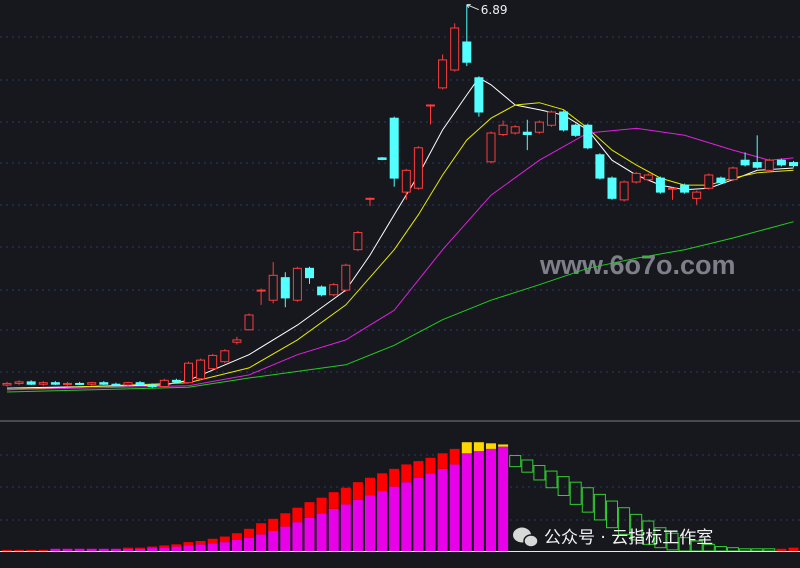 The width and height of the screenshot is (800, 568). What do you see at coordinates (628, 538) in the screenshot?
I see `caption: 公众号 · 云指标工作室` at bounding box center [628, 538].